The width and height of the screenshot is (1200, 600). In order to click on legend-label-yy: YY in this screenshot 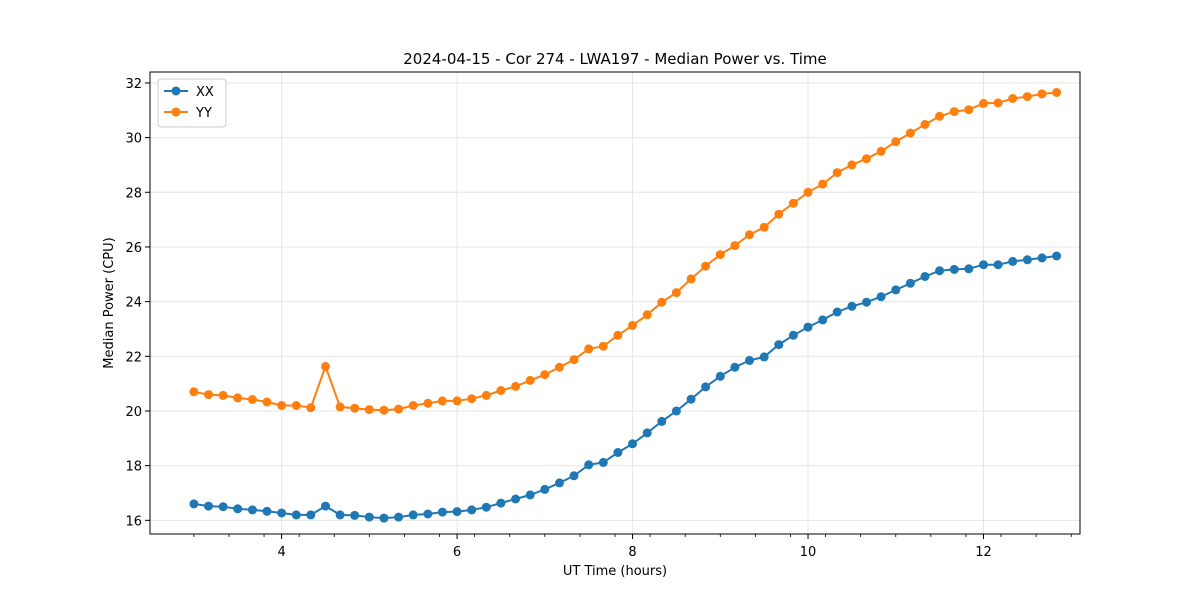, I will do `click(203, 113)`.